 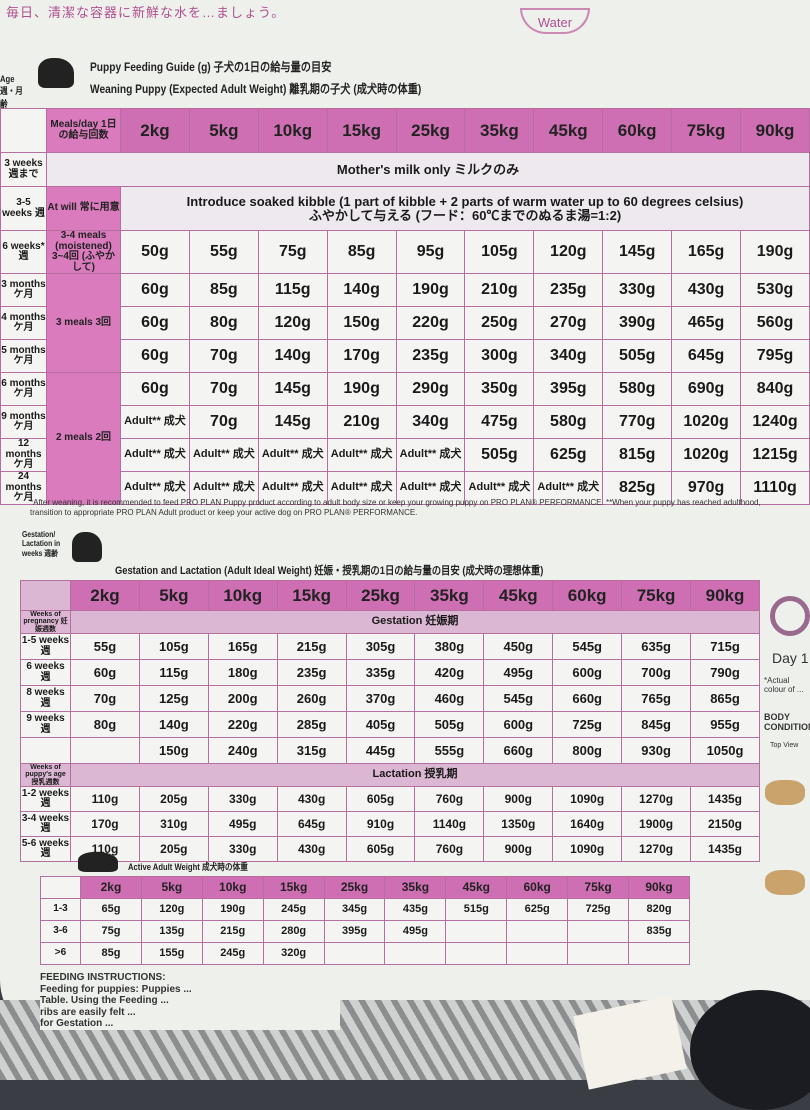 I want to click on feeding-amount: 250g, so click(x=499, y=323).